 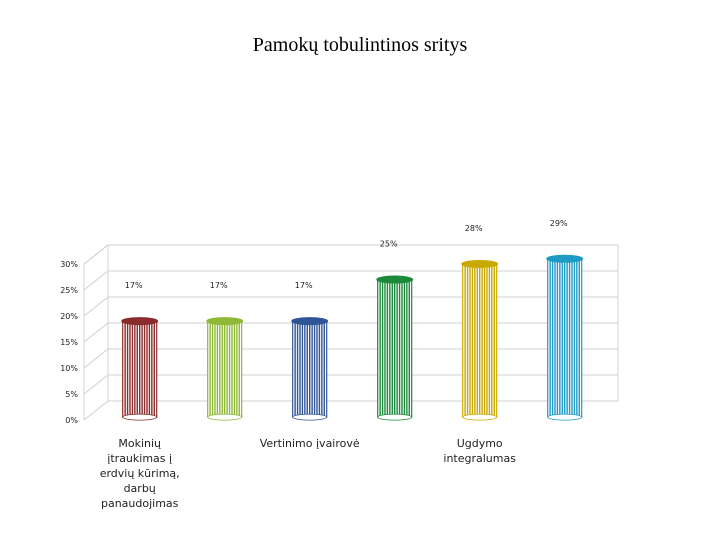 I want to click on label-layer: 17% 17% 17% 25% 28% 29%, so click(x=346, y=254).